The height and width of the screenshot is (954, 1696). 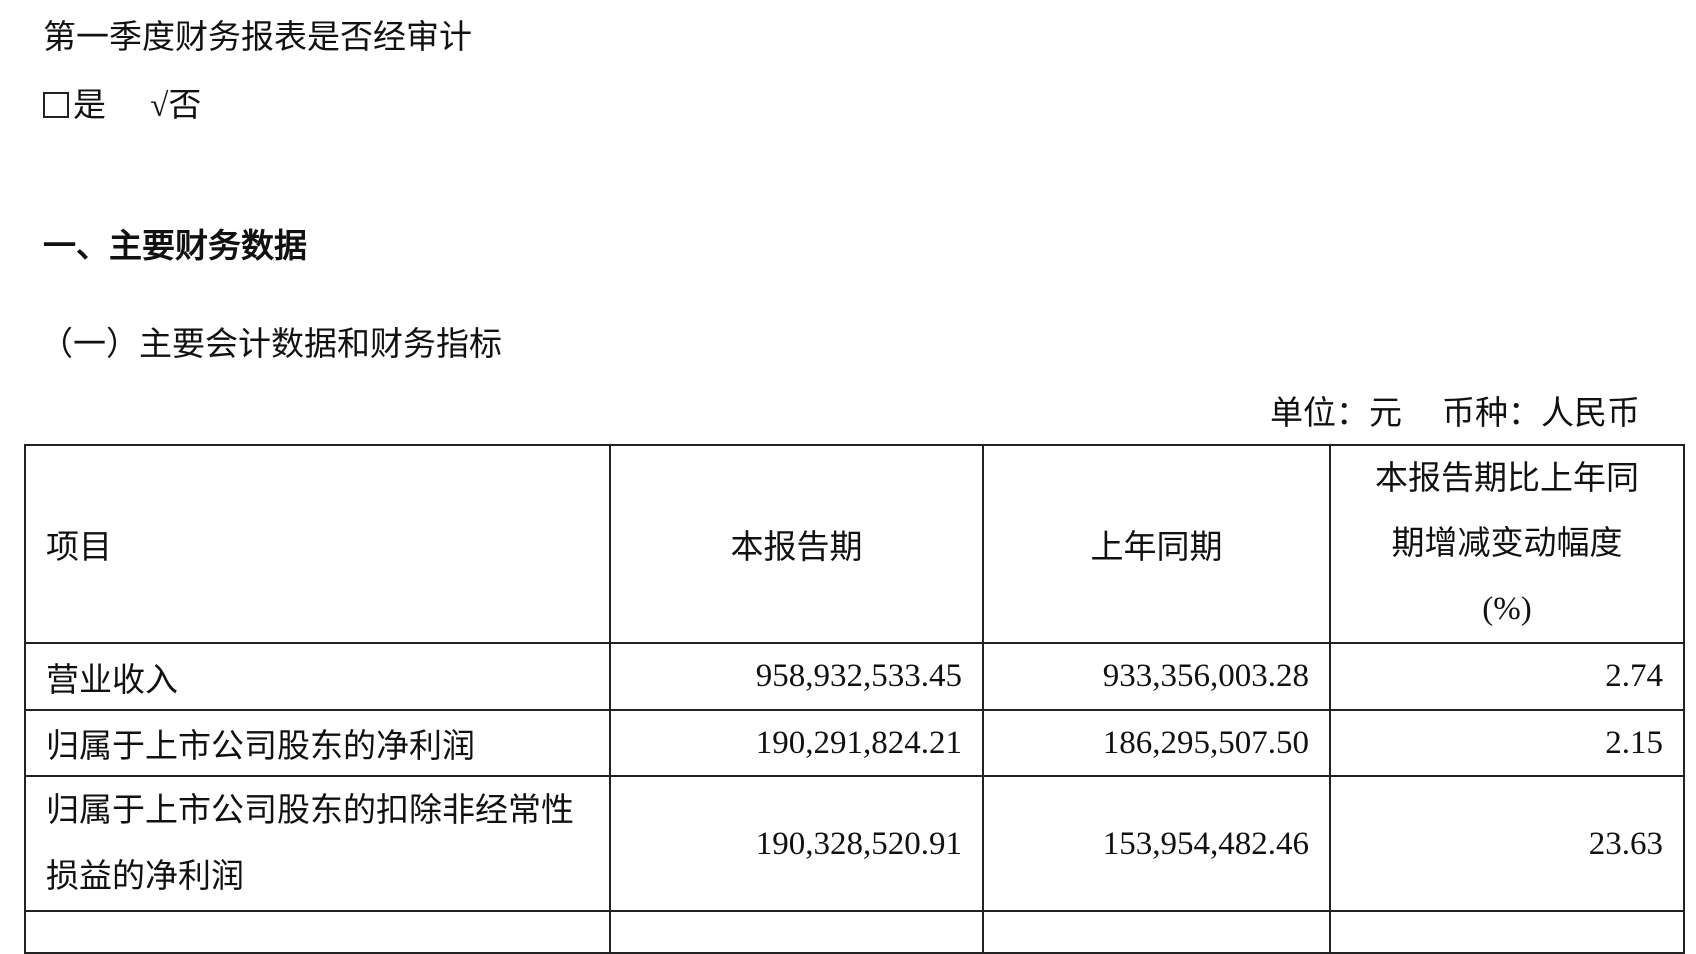 I want to click on header-change-line: 期增减变动幅度, so click(x=1507, y=543).